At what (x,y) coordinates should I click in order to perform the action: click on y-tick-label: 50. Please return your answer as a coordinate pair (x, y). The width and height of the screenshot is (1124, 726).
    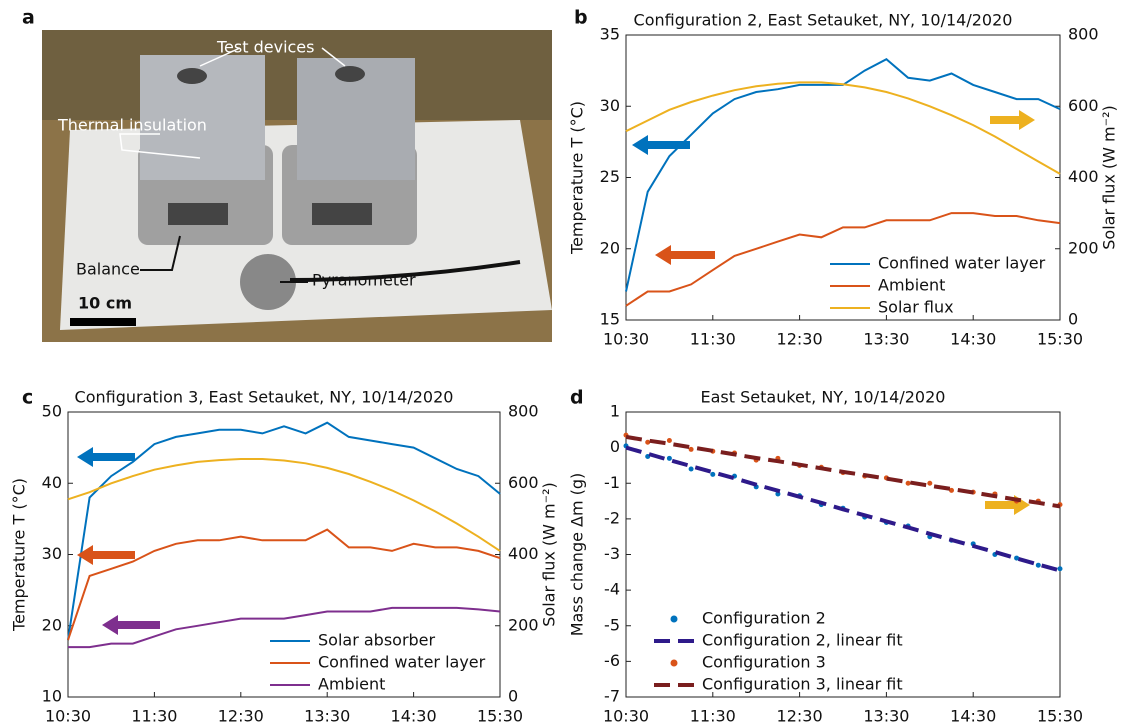
    Looking at the image, I should click on (52, 411).